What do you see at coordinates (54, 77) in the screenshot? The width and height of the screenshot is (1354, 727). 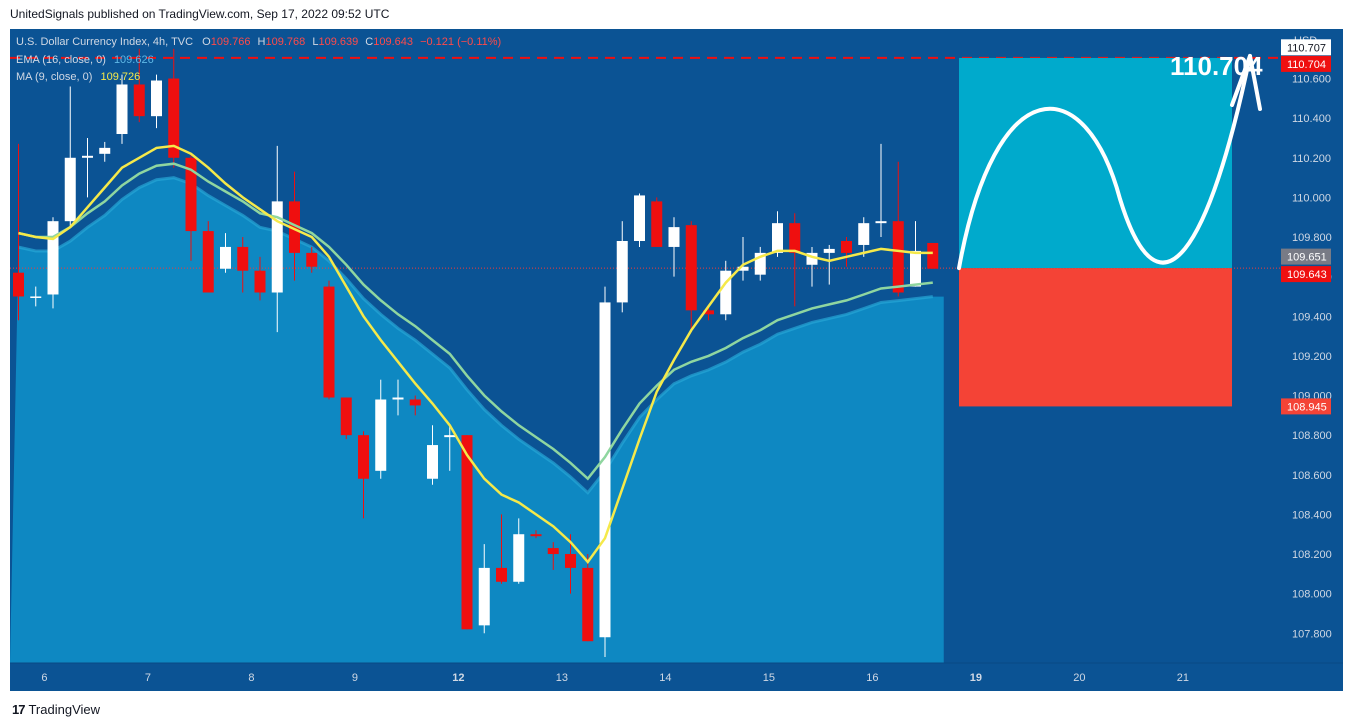 I see `ma-label: MA (9, close, 0)` at bounding box center [54, 77].